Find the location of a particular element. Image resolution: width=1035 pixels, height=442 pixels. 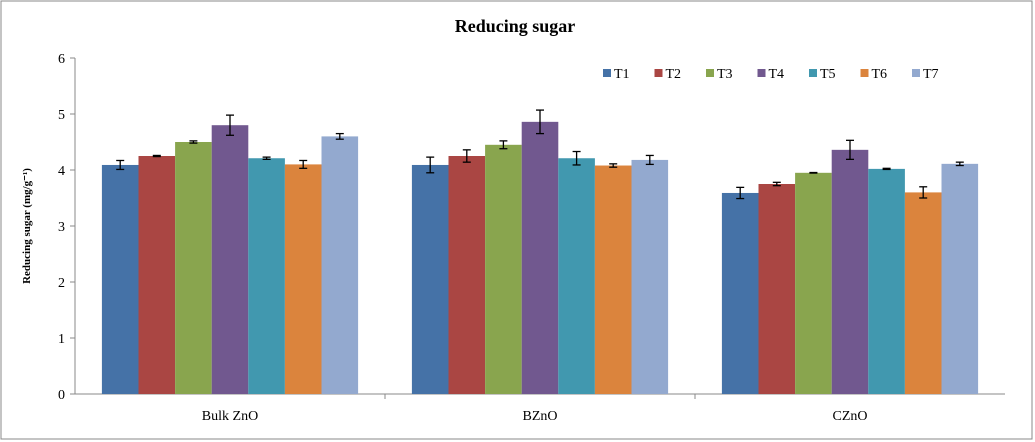

y-tick-label: 2 is located at coordinates (61, 283).